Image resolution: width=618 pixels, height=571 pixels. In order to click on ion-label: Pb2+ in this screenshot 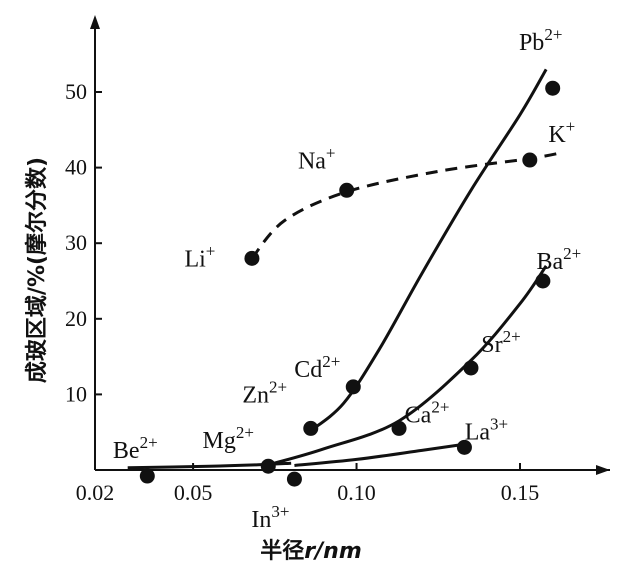, I will do `click(540, 40)`.